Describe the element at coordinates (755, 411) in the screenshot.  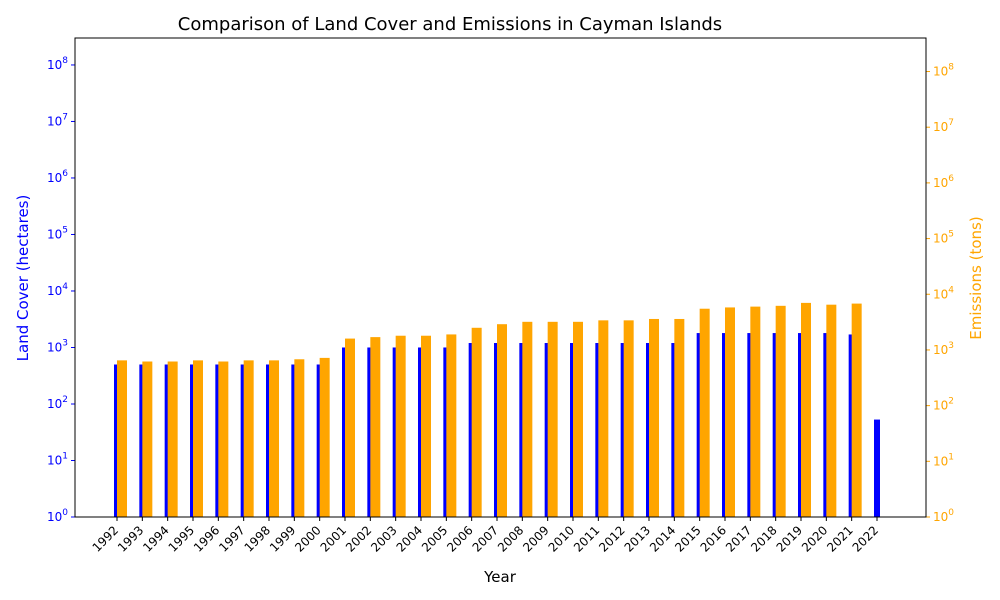
I see `emissions-bar-2017` at that location.